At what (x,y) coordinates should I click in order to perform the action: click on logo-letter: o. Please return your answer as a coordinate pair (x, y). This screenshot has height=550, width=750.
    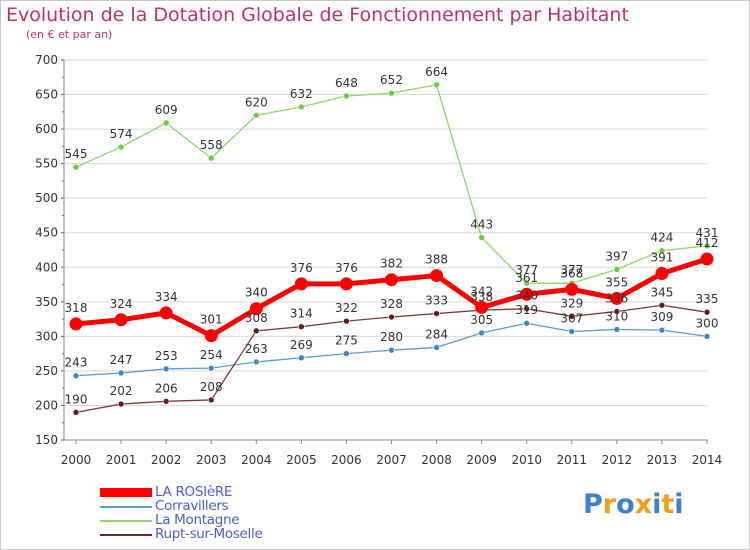
    Looking at the image, I should click on (625, 504).